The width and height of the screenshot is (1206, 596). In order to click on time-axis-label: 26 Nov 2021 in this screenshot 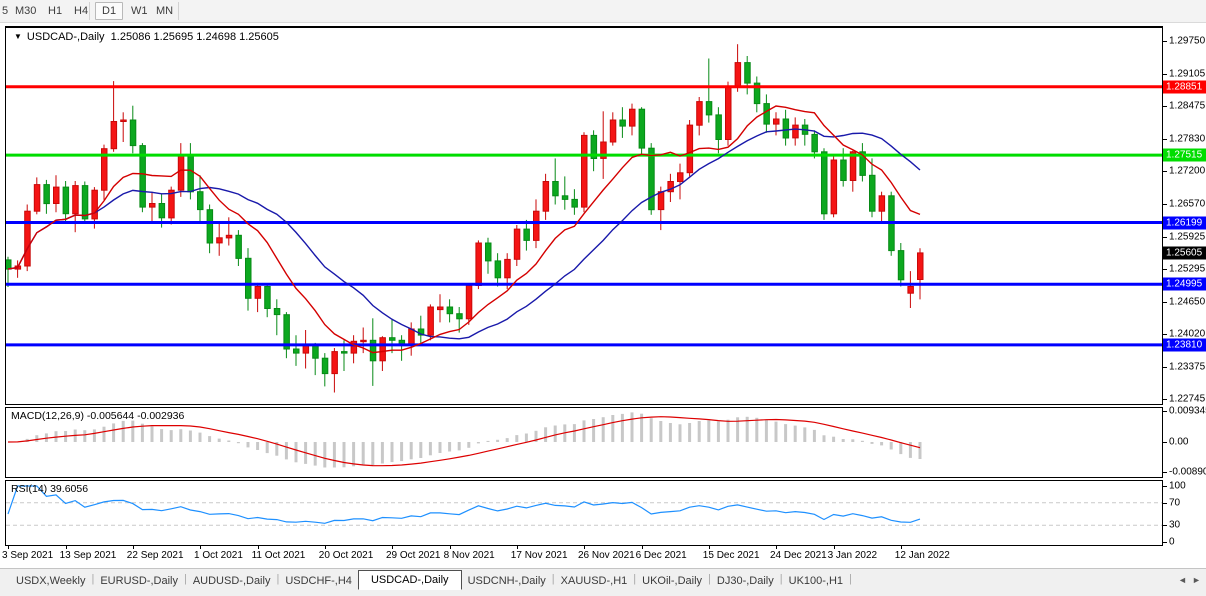, I will do `click(606, 555)`.